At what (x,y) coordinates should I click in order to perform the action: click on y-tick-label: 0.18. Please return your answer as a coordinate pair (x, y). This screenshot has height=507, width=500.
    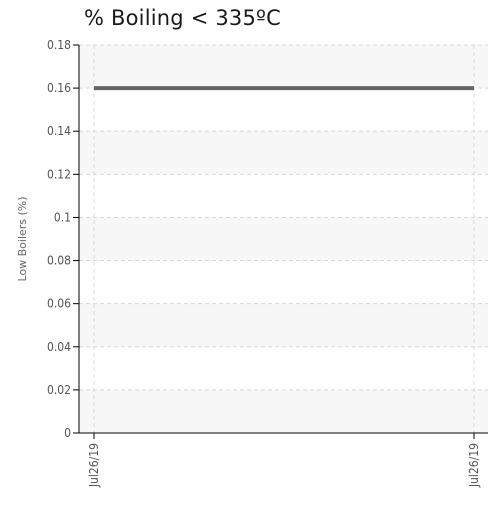
    Looking at the image, I should click on (59, 45).